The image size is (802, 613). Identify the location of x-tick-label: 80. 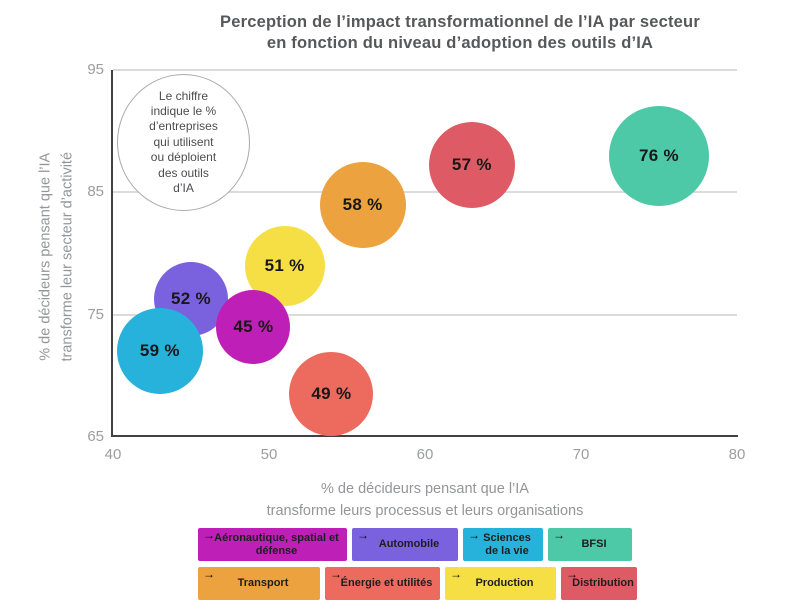
(737, 454).